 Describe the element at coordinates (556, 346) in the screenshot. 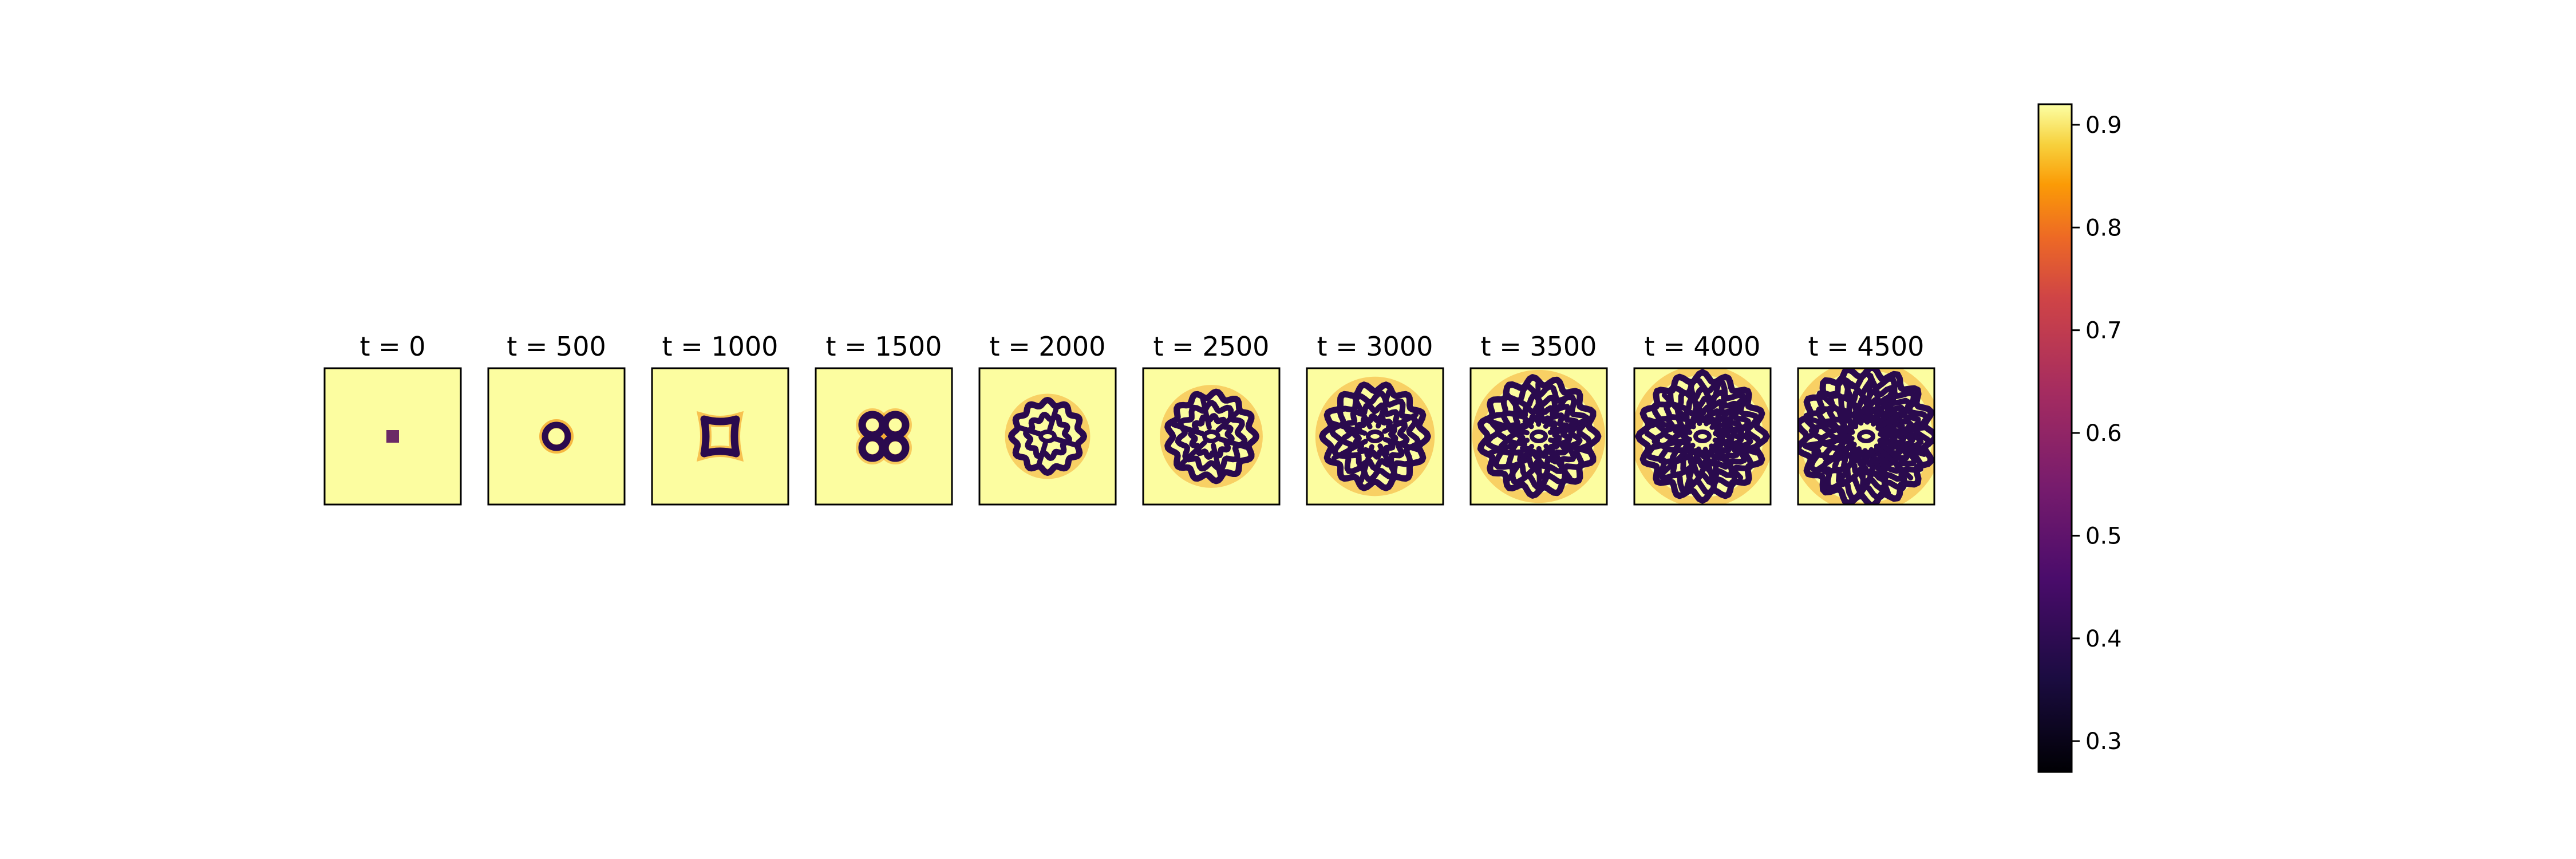

I see `panel-title: t = 500` at that location.